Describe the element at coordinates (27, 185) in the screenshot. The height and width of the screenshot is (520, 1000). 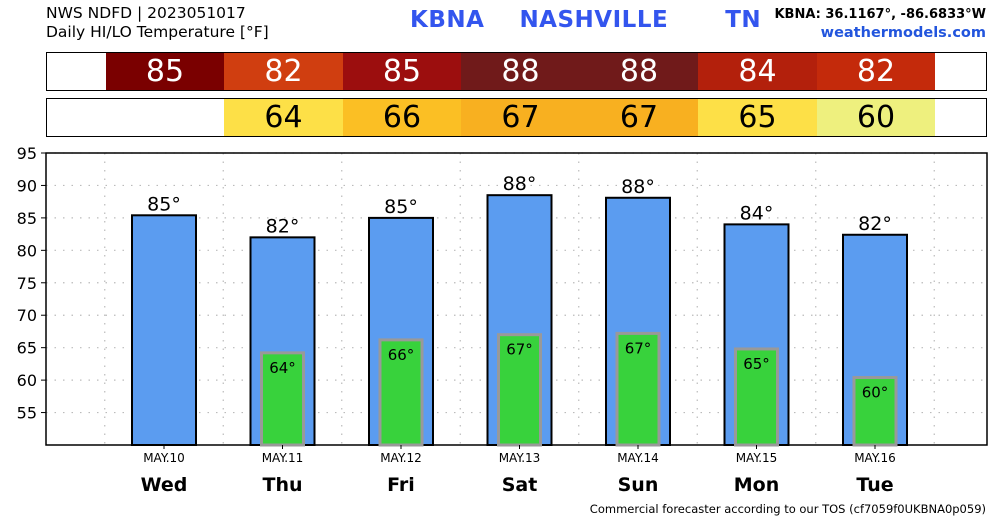
I see `y-tick-label: 90` at that location.